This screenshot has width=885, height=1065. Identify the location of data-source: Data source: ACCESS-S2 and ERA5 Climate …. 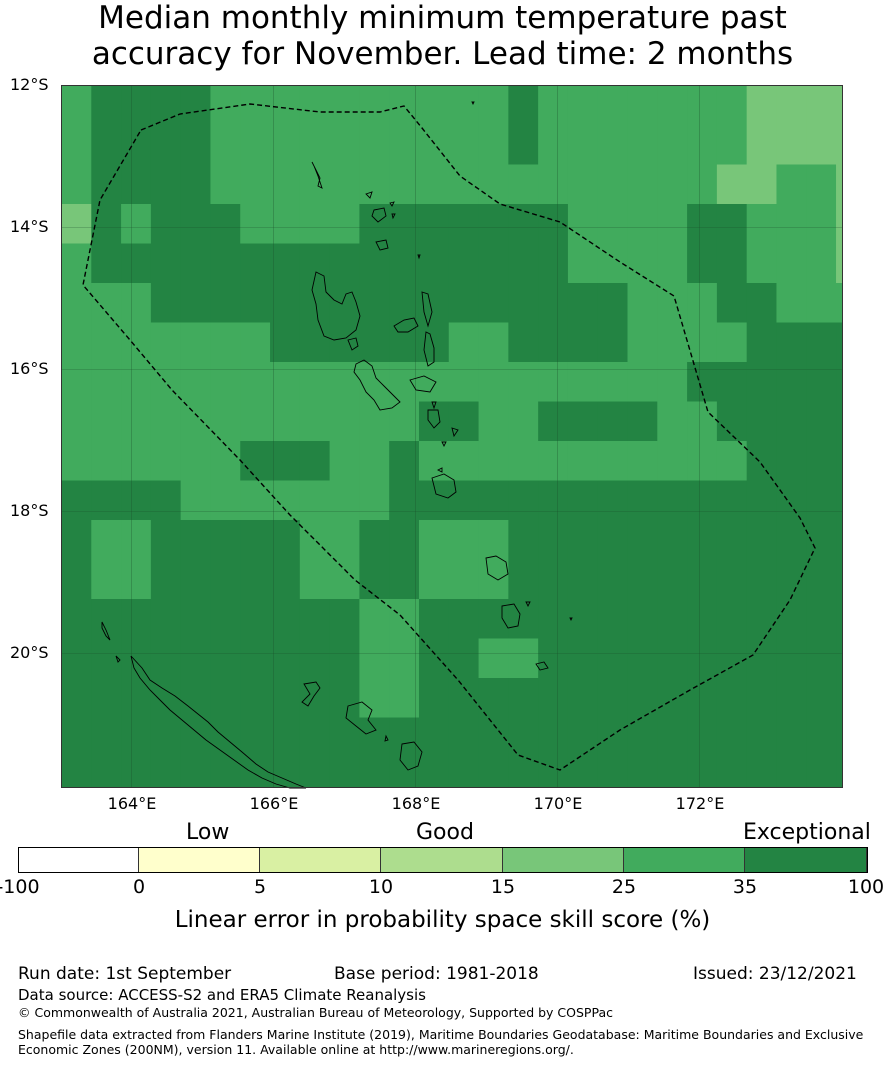
(222, 995).